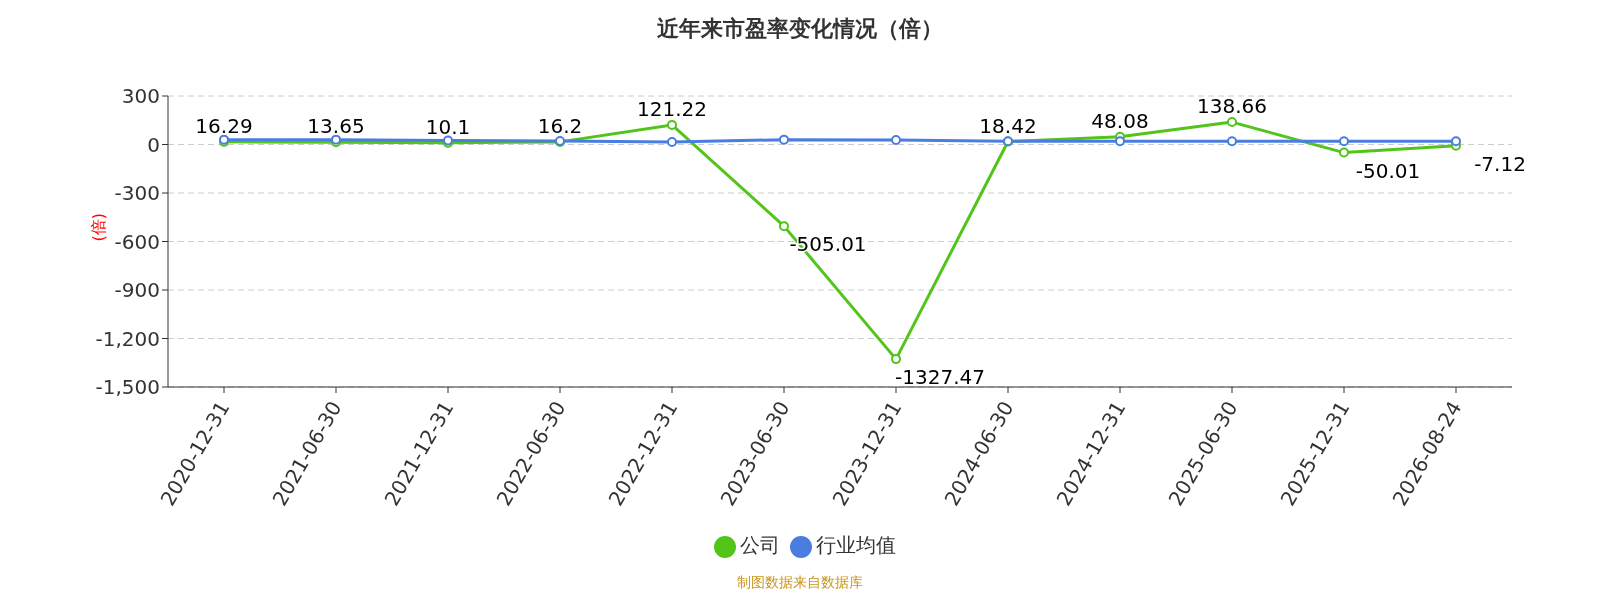 The width and height of the screenshot is (1600, 600). I want to click on y-tick-label: -600, so click(137, 241).